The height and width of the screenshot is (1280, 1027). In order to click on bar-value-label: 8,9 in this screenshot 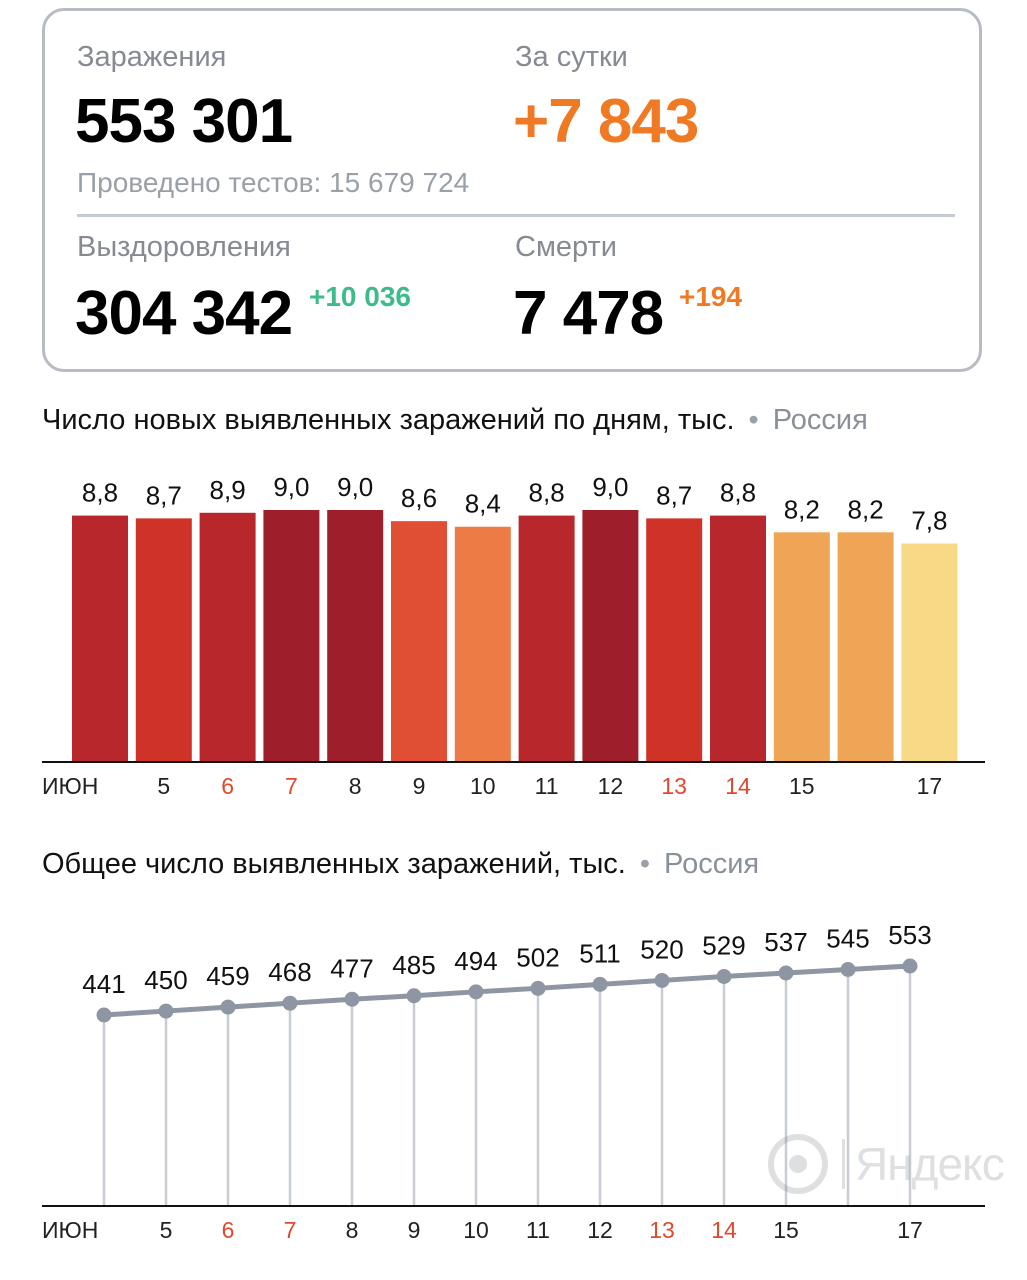, I will do `click(228, 490)`.